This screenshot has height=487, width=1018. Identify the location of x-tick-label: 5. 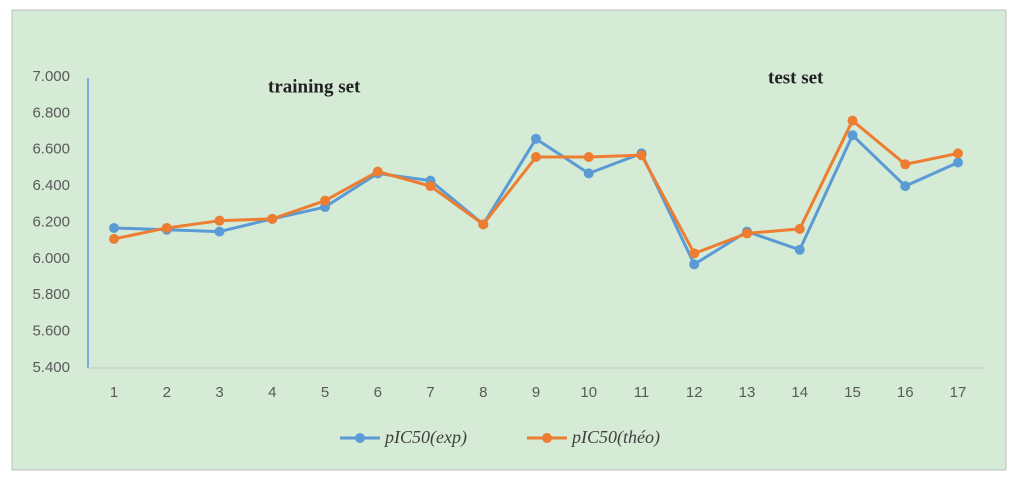
(325, 392).